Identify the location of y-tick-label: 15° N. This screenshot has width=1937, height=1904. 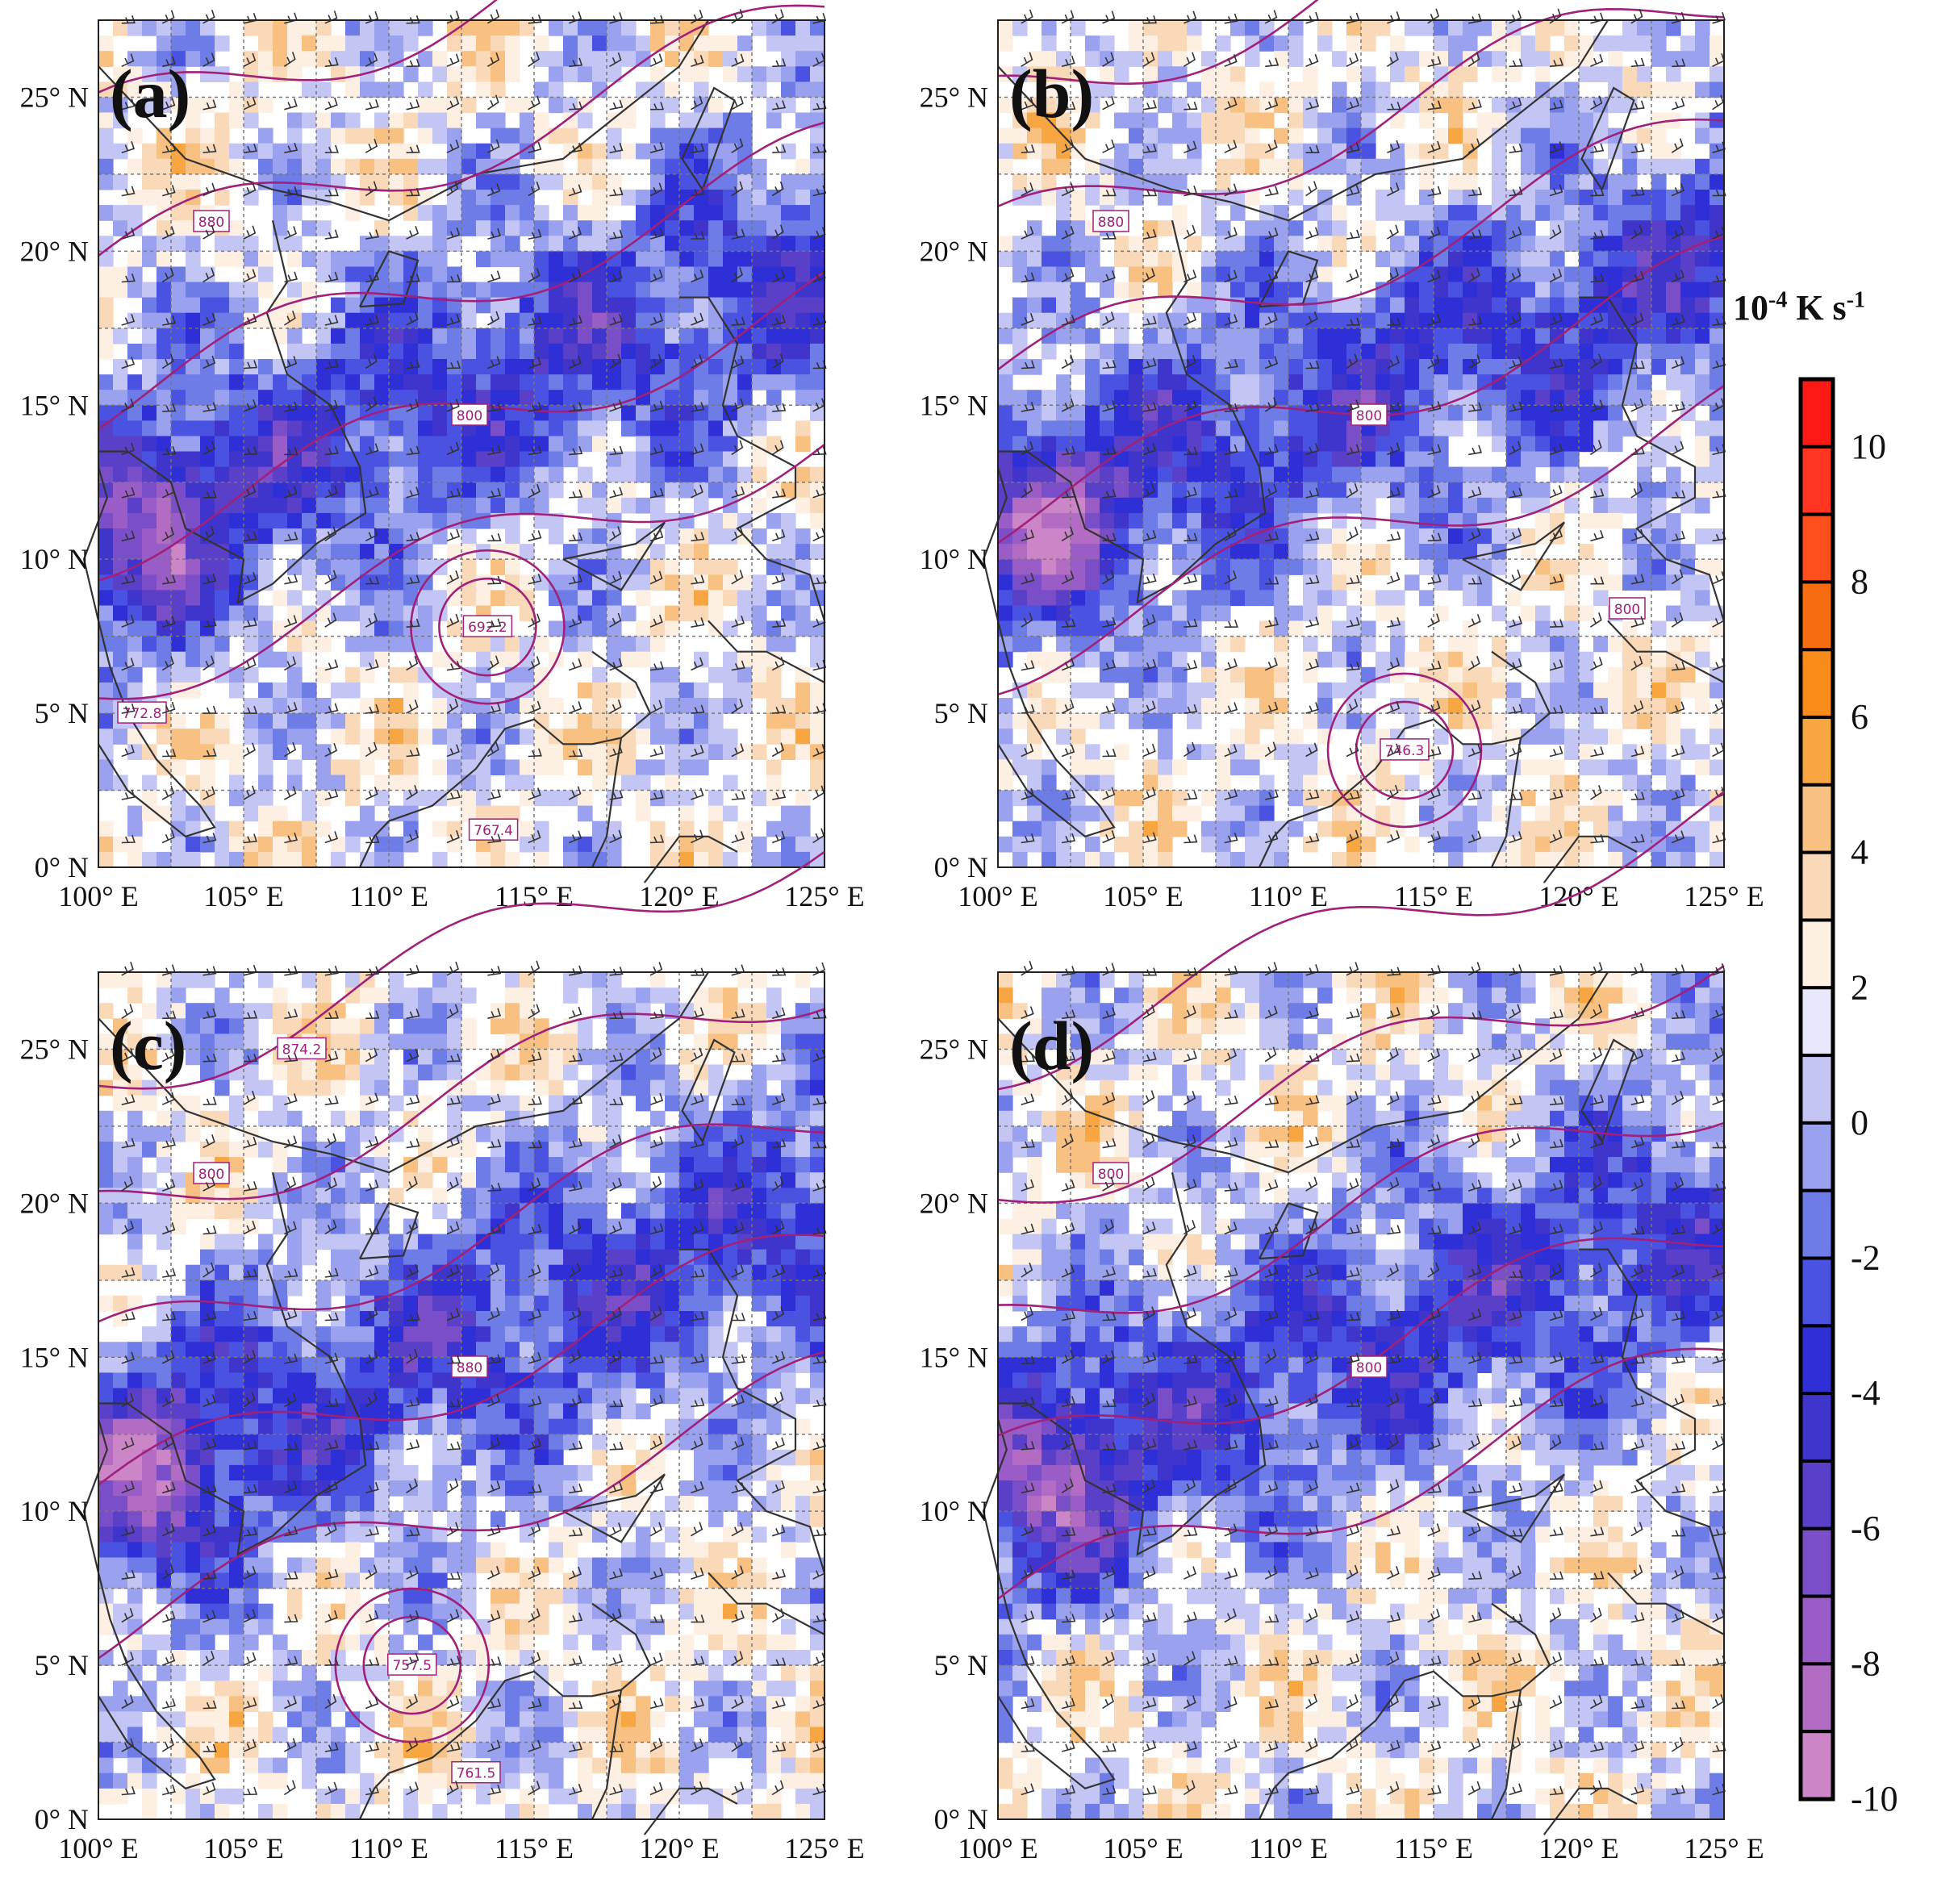
(54, 405).